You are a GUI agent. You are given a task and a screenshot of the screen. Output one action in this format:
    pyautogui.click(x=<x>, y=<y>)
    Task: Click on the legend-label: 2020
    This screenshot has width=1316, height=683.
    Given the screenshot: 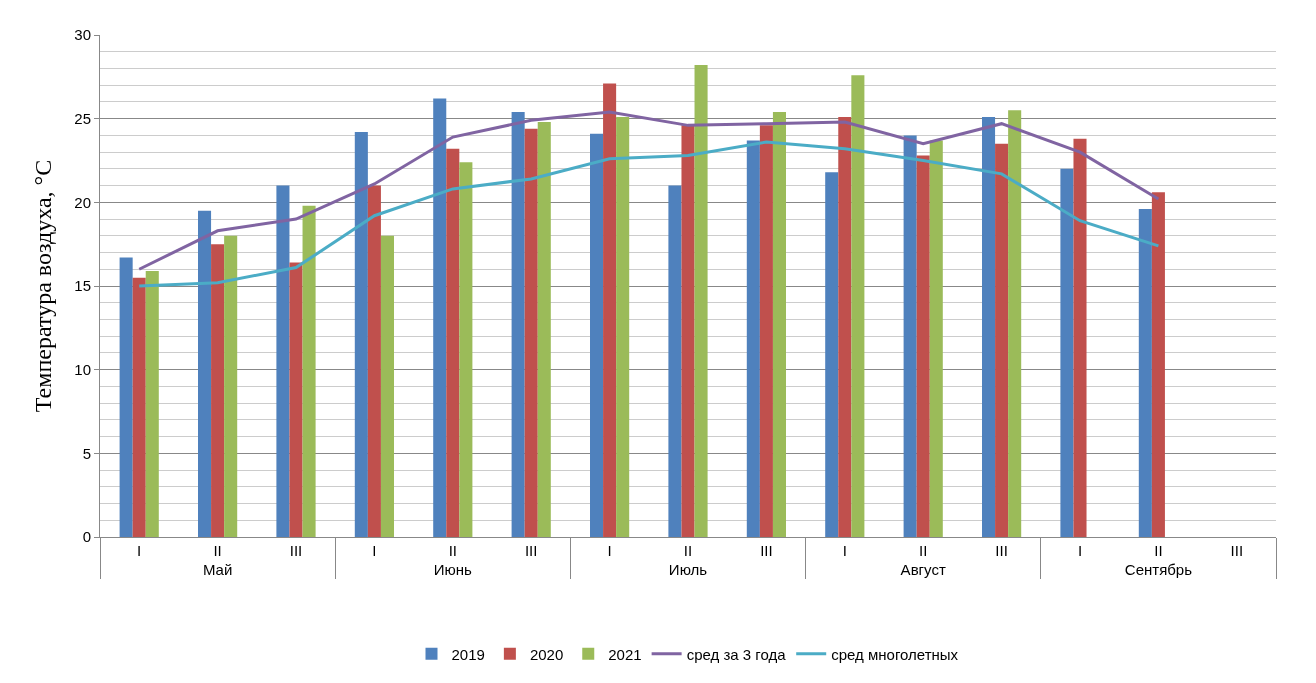 What is the action you would take?
    pyautogui.click(x=546, y=654)
    